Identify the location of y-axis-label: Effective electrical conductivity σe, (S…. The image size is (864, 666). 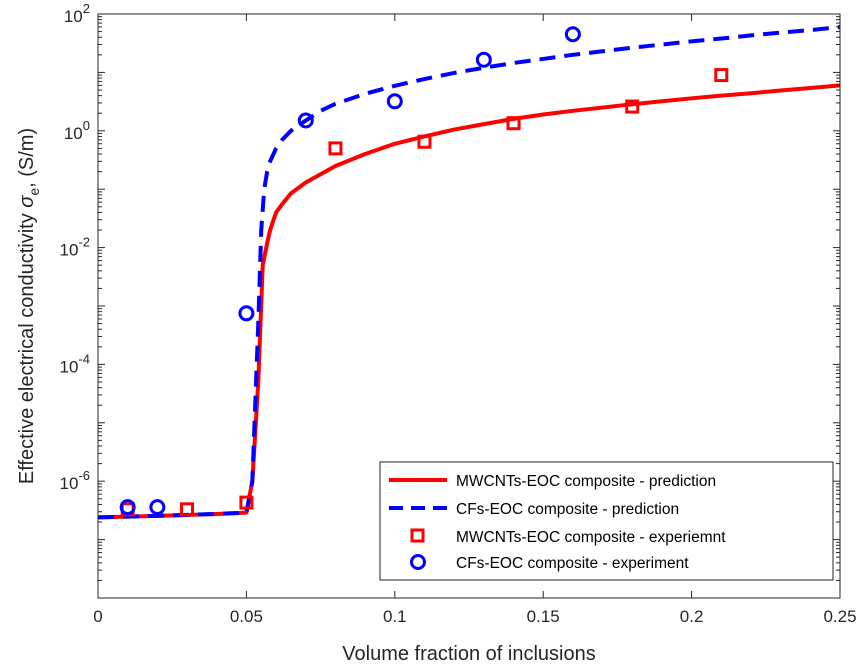
(29, 306).